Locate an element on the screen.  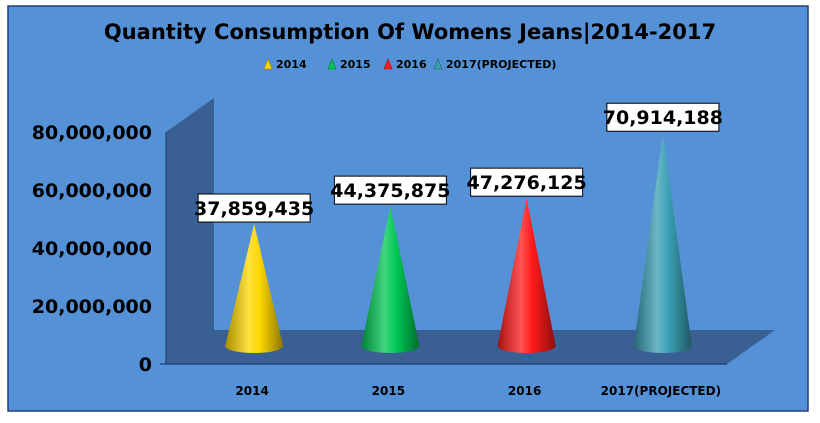
x-tick-label: 2015 is located at coordinates (388, 391).